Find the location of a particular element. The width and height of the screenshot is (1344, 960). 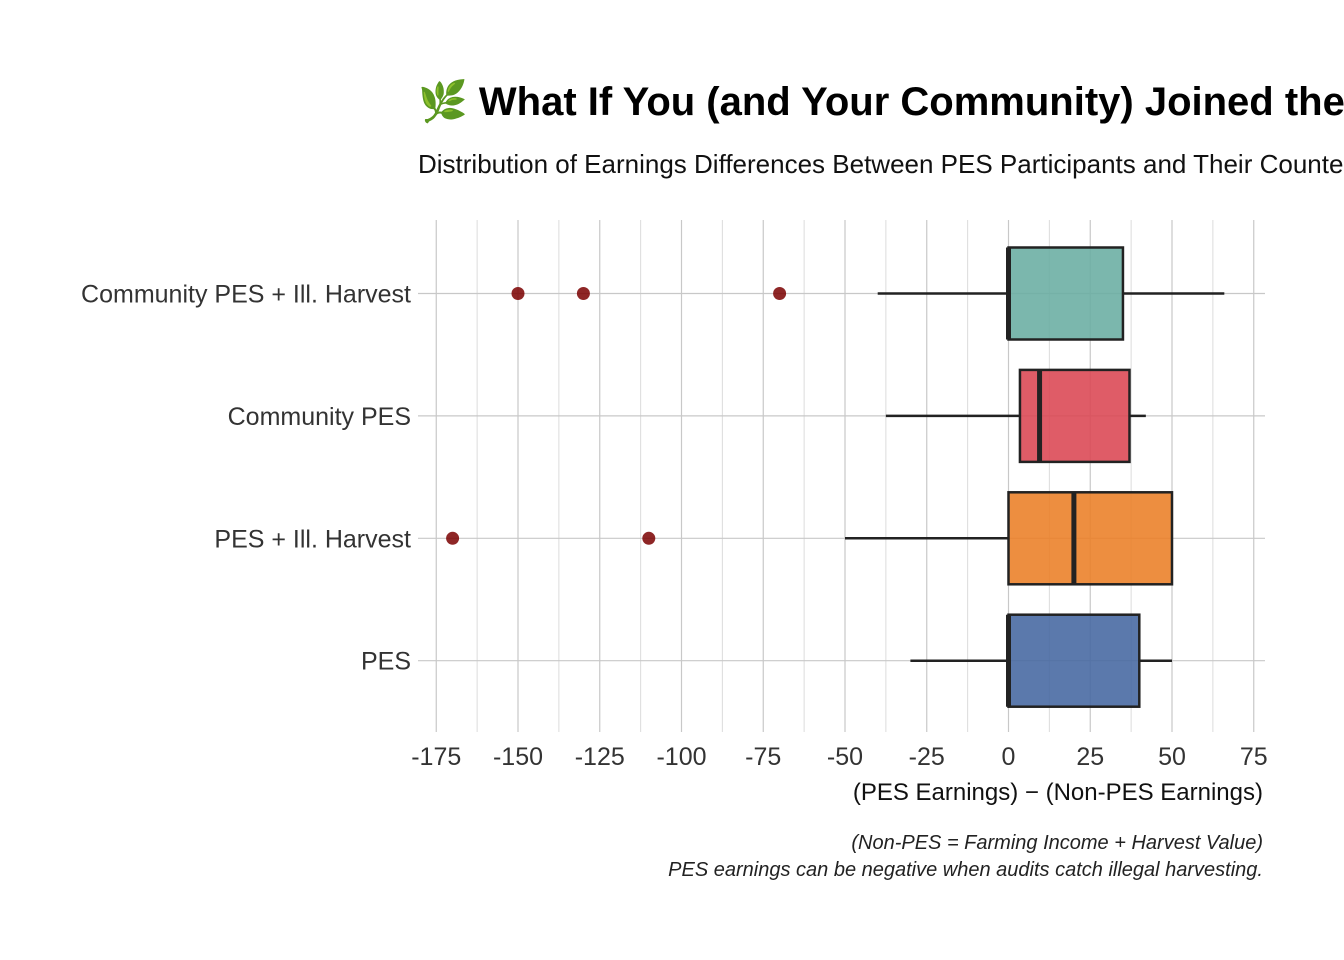

x-tick-label: 25 is located at coordinates (1090, 757).